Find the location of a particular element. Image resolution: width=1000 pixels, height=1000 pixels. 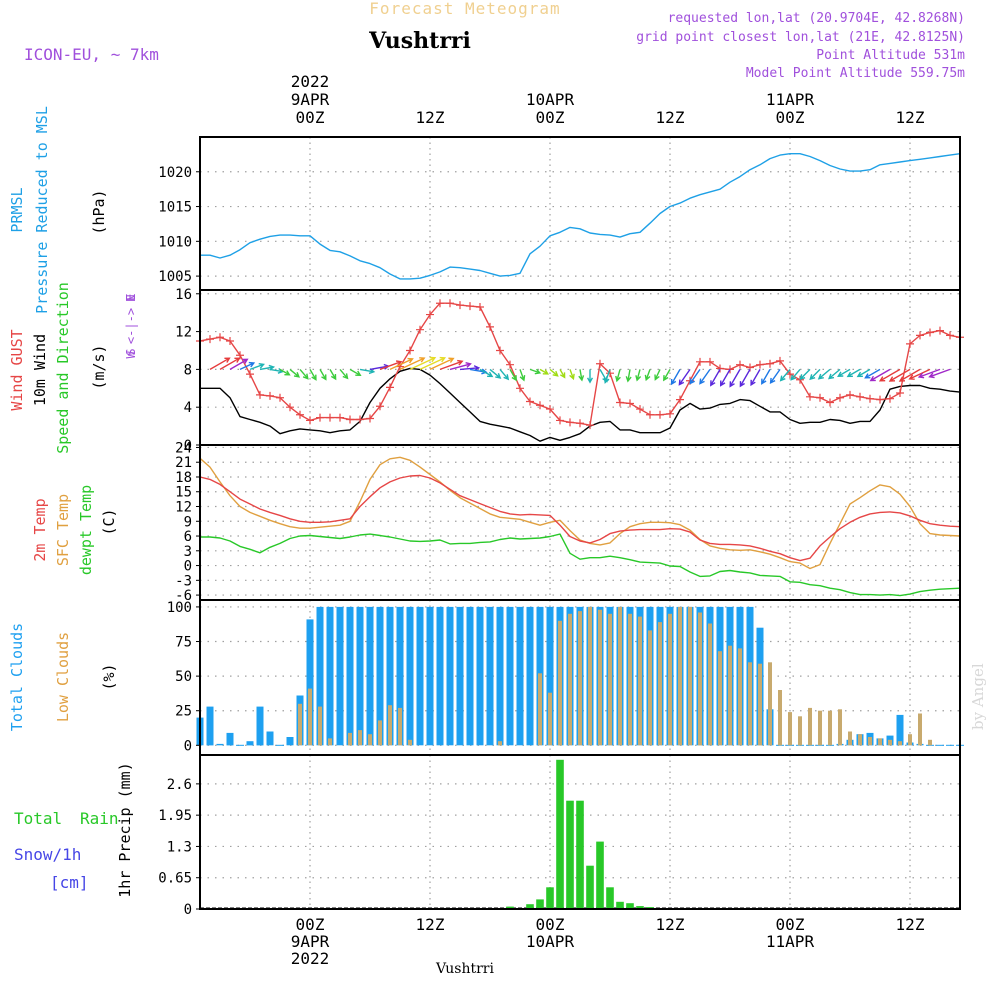

rain-label: Rain is located at coordinates (99, 818).